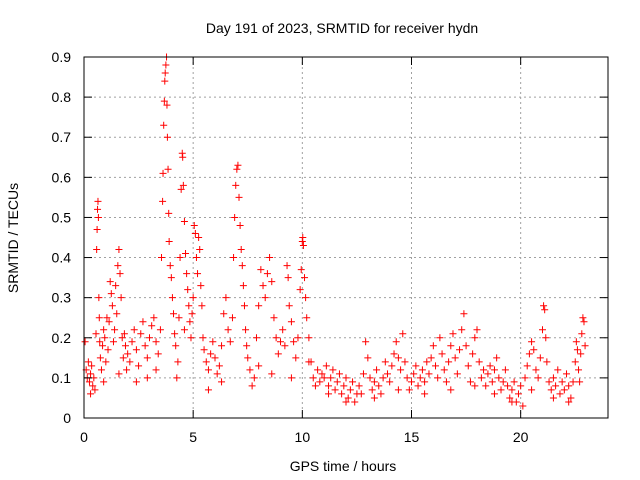  Describe the element at coordinates (62, 177) in the screenshot. I see `y-tick-label: 0.6` at that location.